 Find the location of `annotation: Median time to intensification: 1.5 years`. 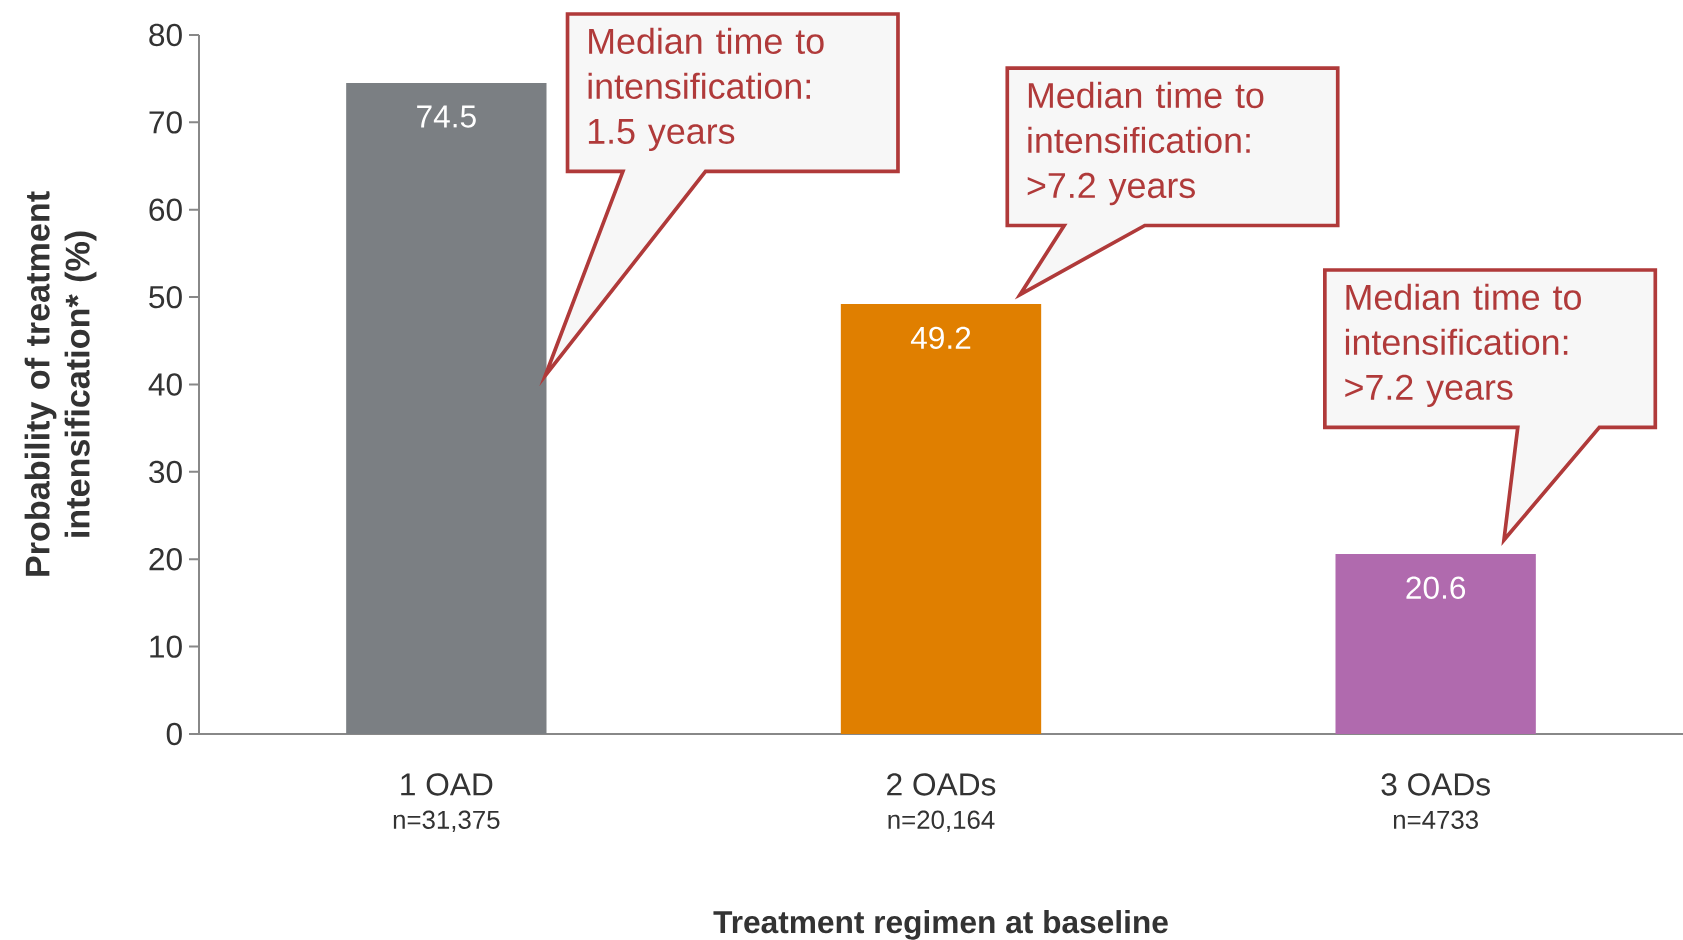

annotation: Median time to intensification: 1.5 years is located at coordinates (706, 89).